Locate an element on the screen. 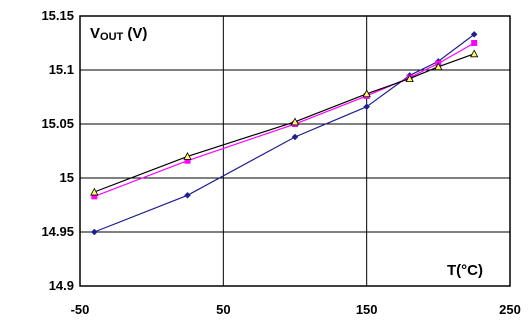 The height and width of the screenshot is (326, 529). x-tick-label: 150 is located at coordinates (367, 309).